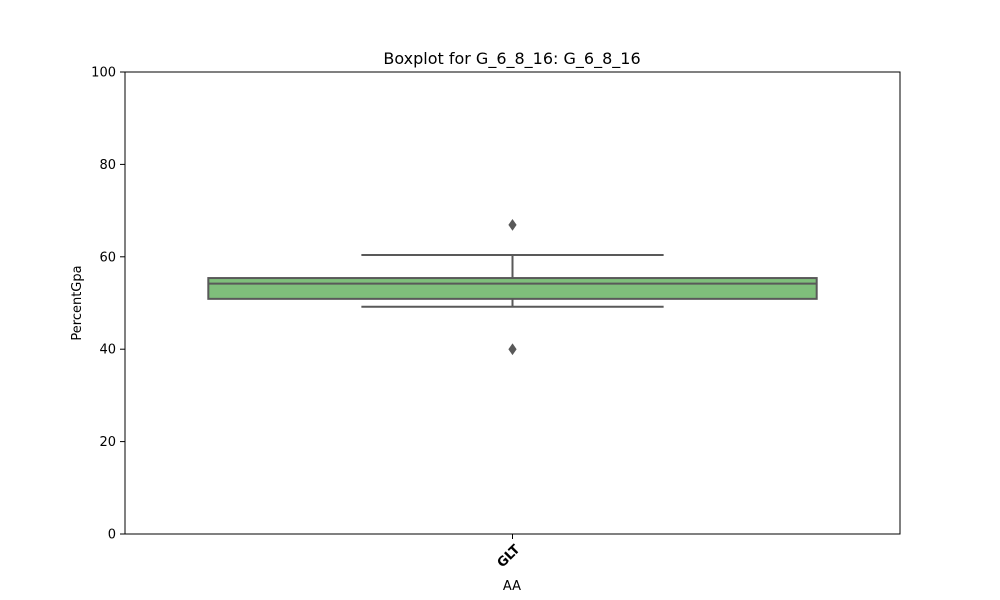  What do you see at coordinates (107, 350) in the screenshot?
I see `y-tick-label: 40` at bounding box center [107, 350].